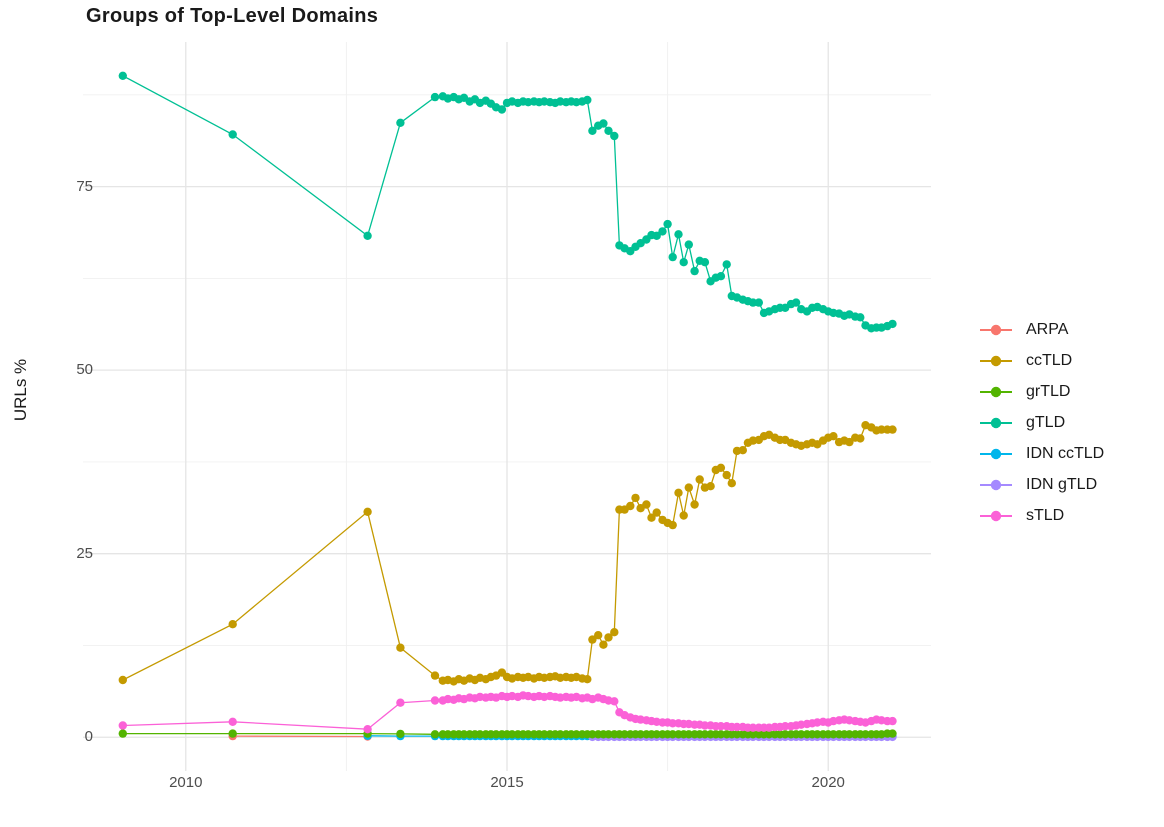 The height and width of the screenshot is (827, 1164). I want to click on legend-label: gTLD, so click(1046, 422).